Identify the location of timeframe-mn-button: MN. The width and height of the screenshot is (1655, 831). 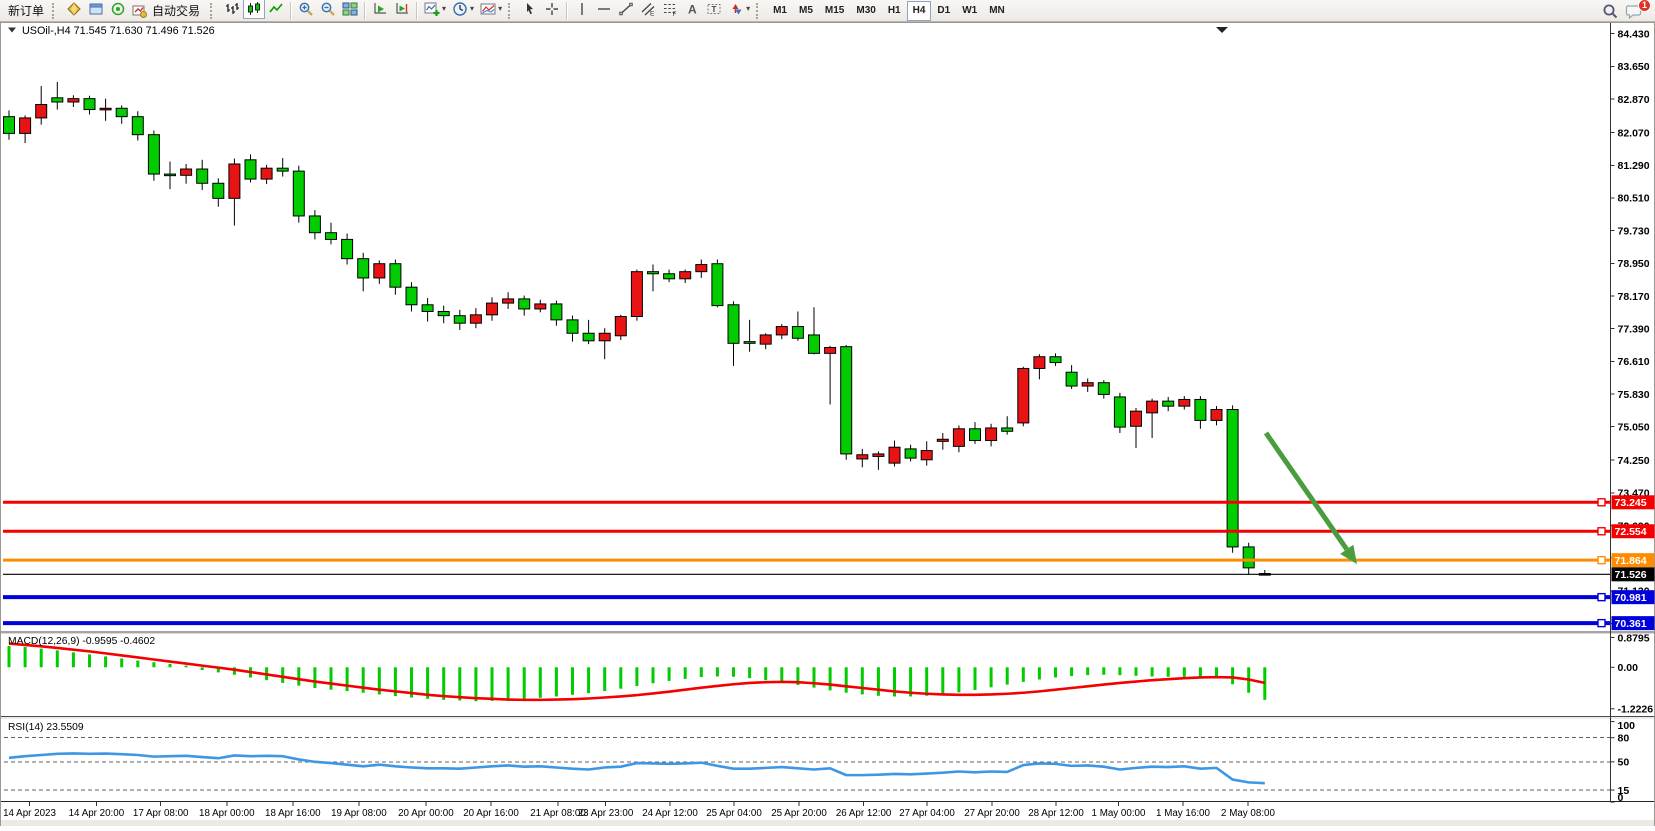
(997, 11).